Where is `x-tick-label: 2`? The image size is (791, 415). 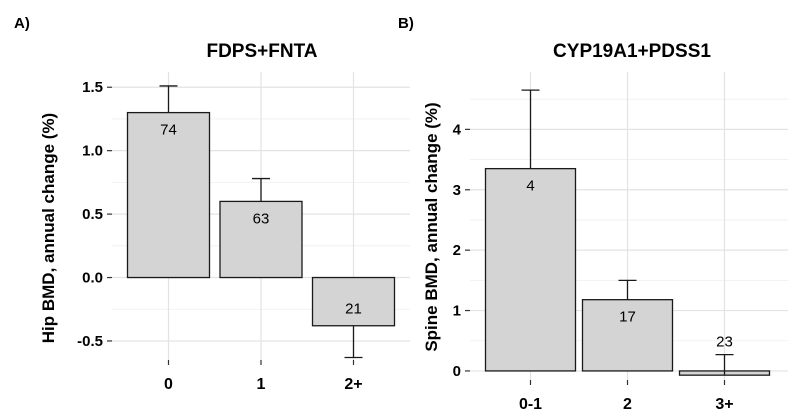
x-tick-label: 2 is located at coordinates (627, 404).